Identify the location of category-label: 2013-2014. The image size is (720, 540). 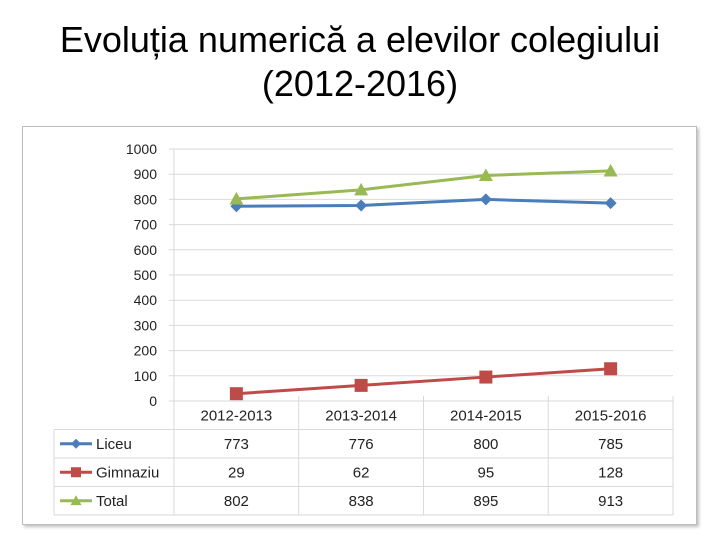
(361, 415).